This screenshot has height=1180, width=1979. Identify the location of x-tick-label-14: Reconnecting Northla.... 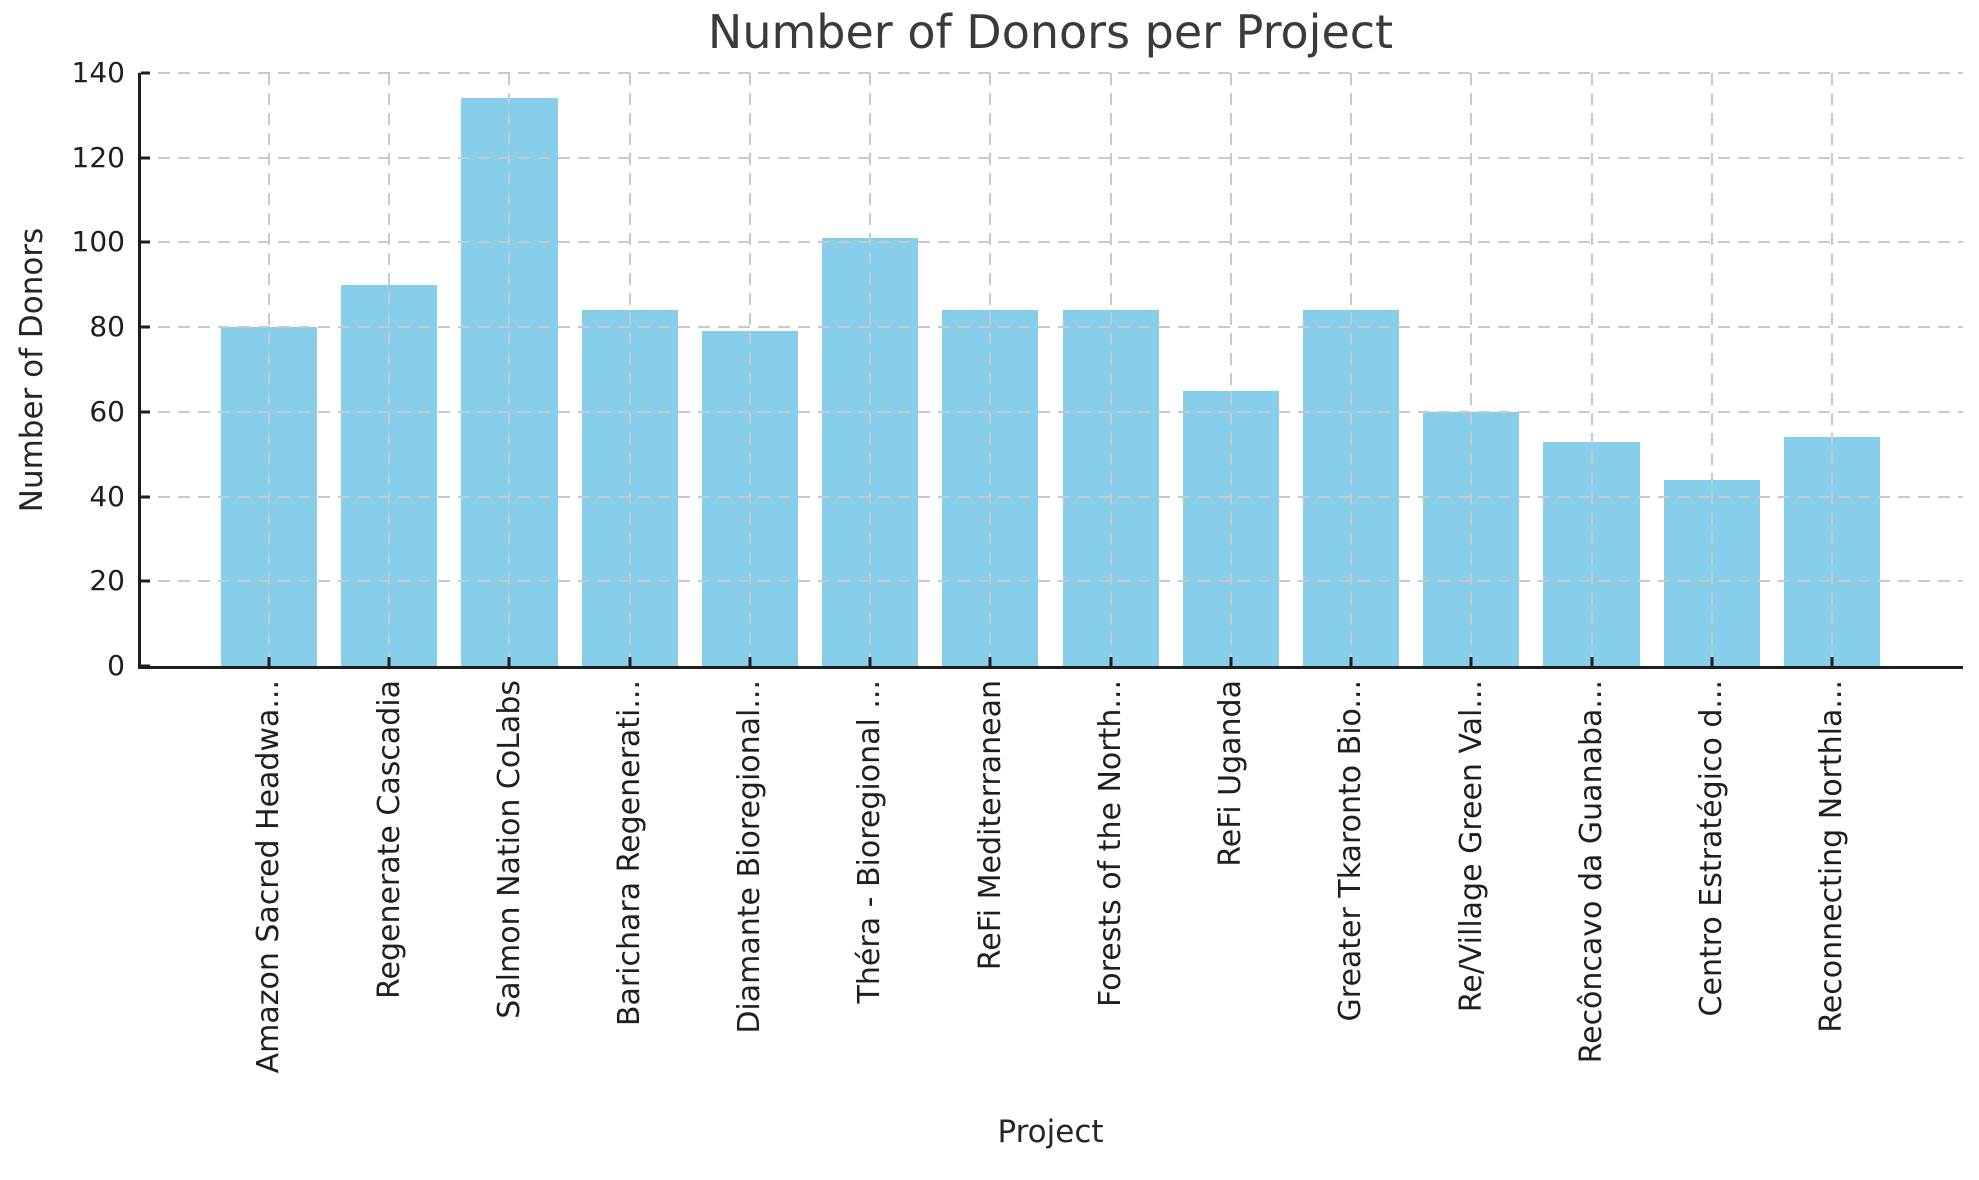
(1832, 856).